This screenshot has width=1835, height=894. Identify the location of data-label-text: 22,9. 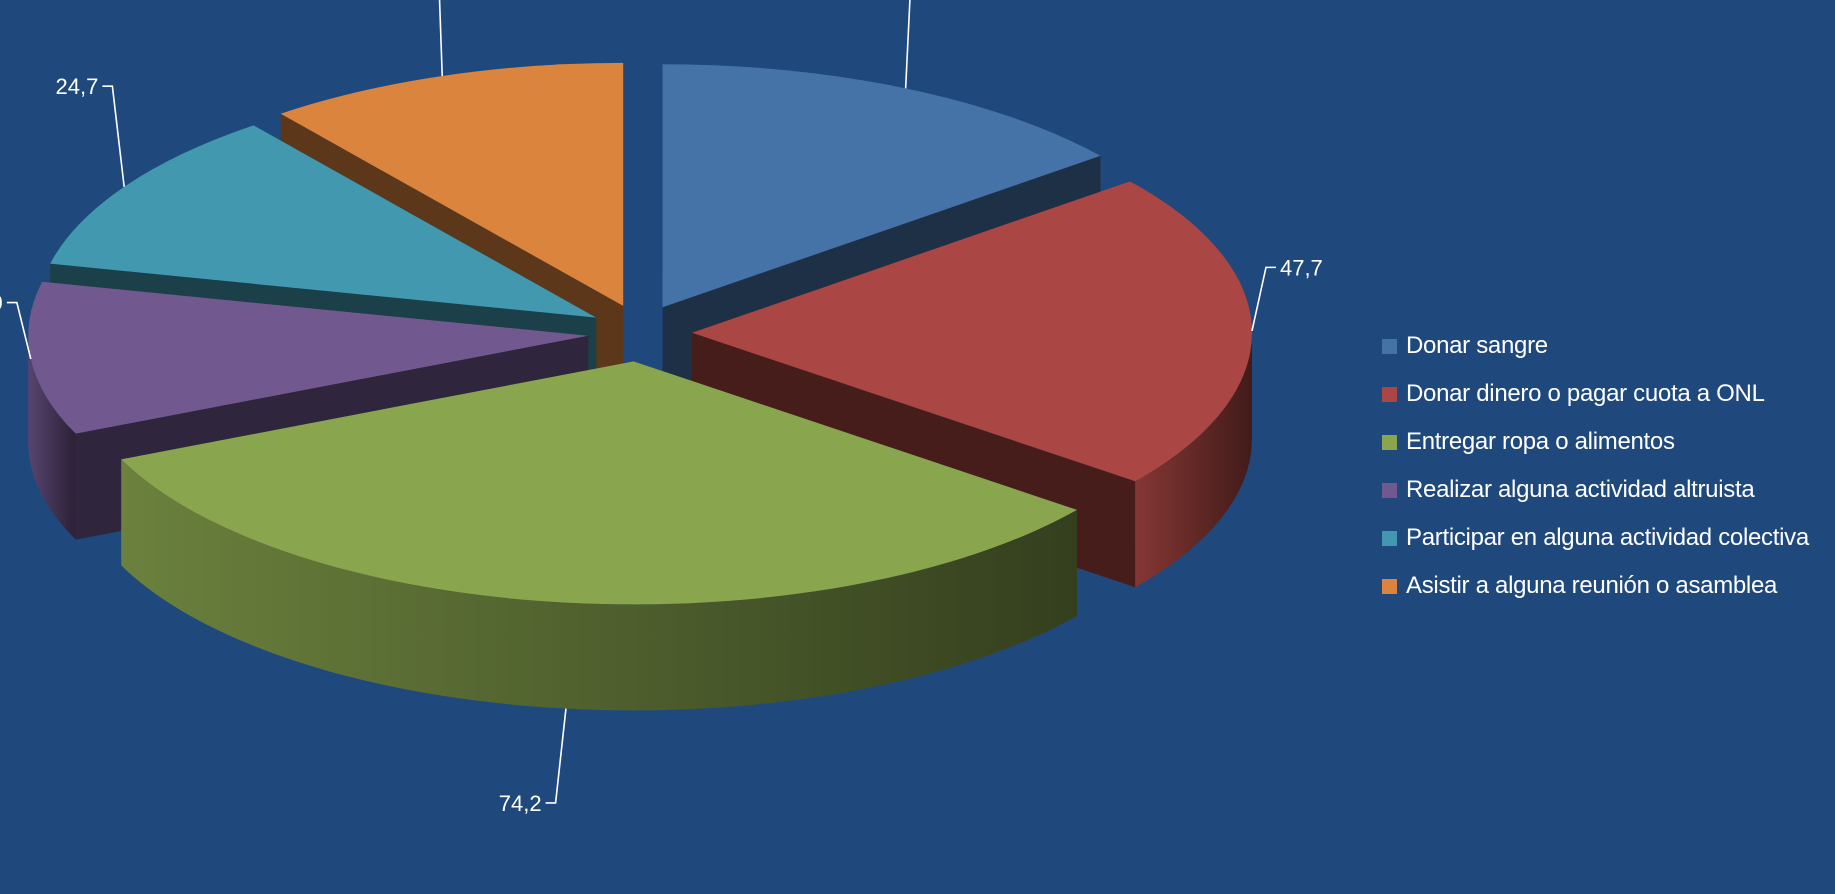
(1, 303).